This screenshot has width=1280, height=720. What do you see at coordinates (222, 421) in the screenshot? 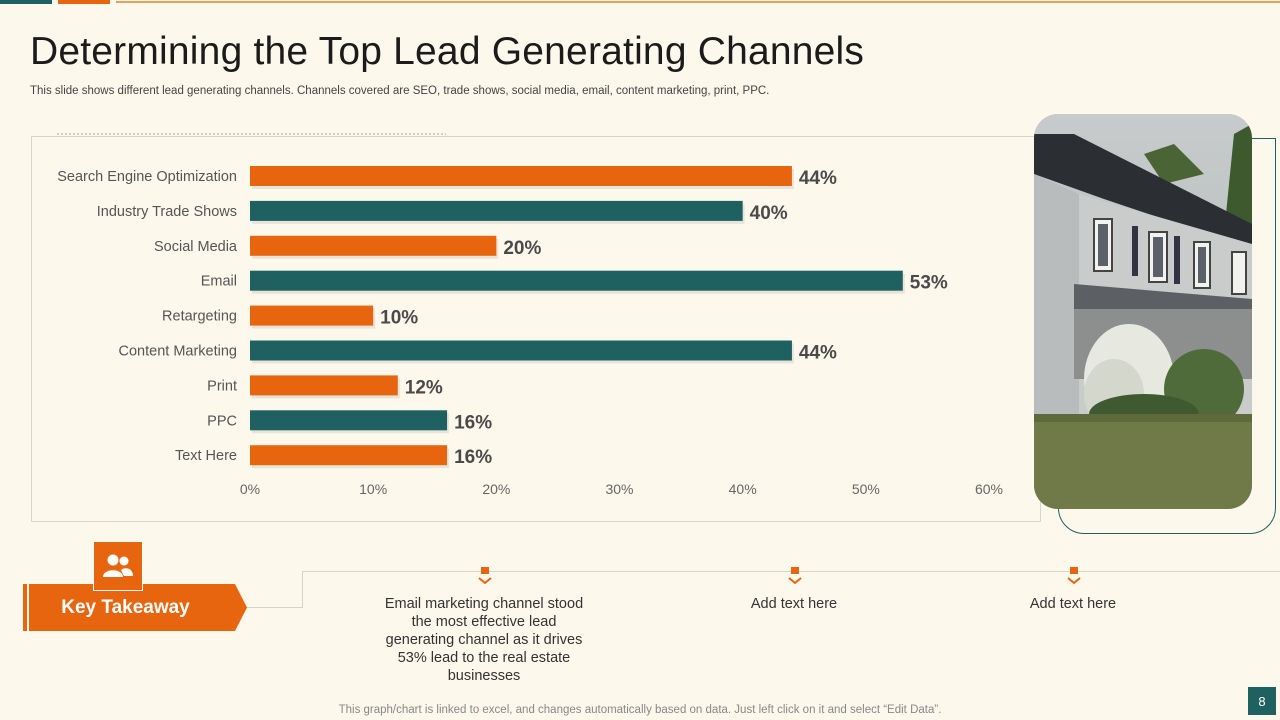
I see `category-label: PPC` at bounding box center [222, 421].